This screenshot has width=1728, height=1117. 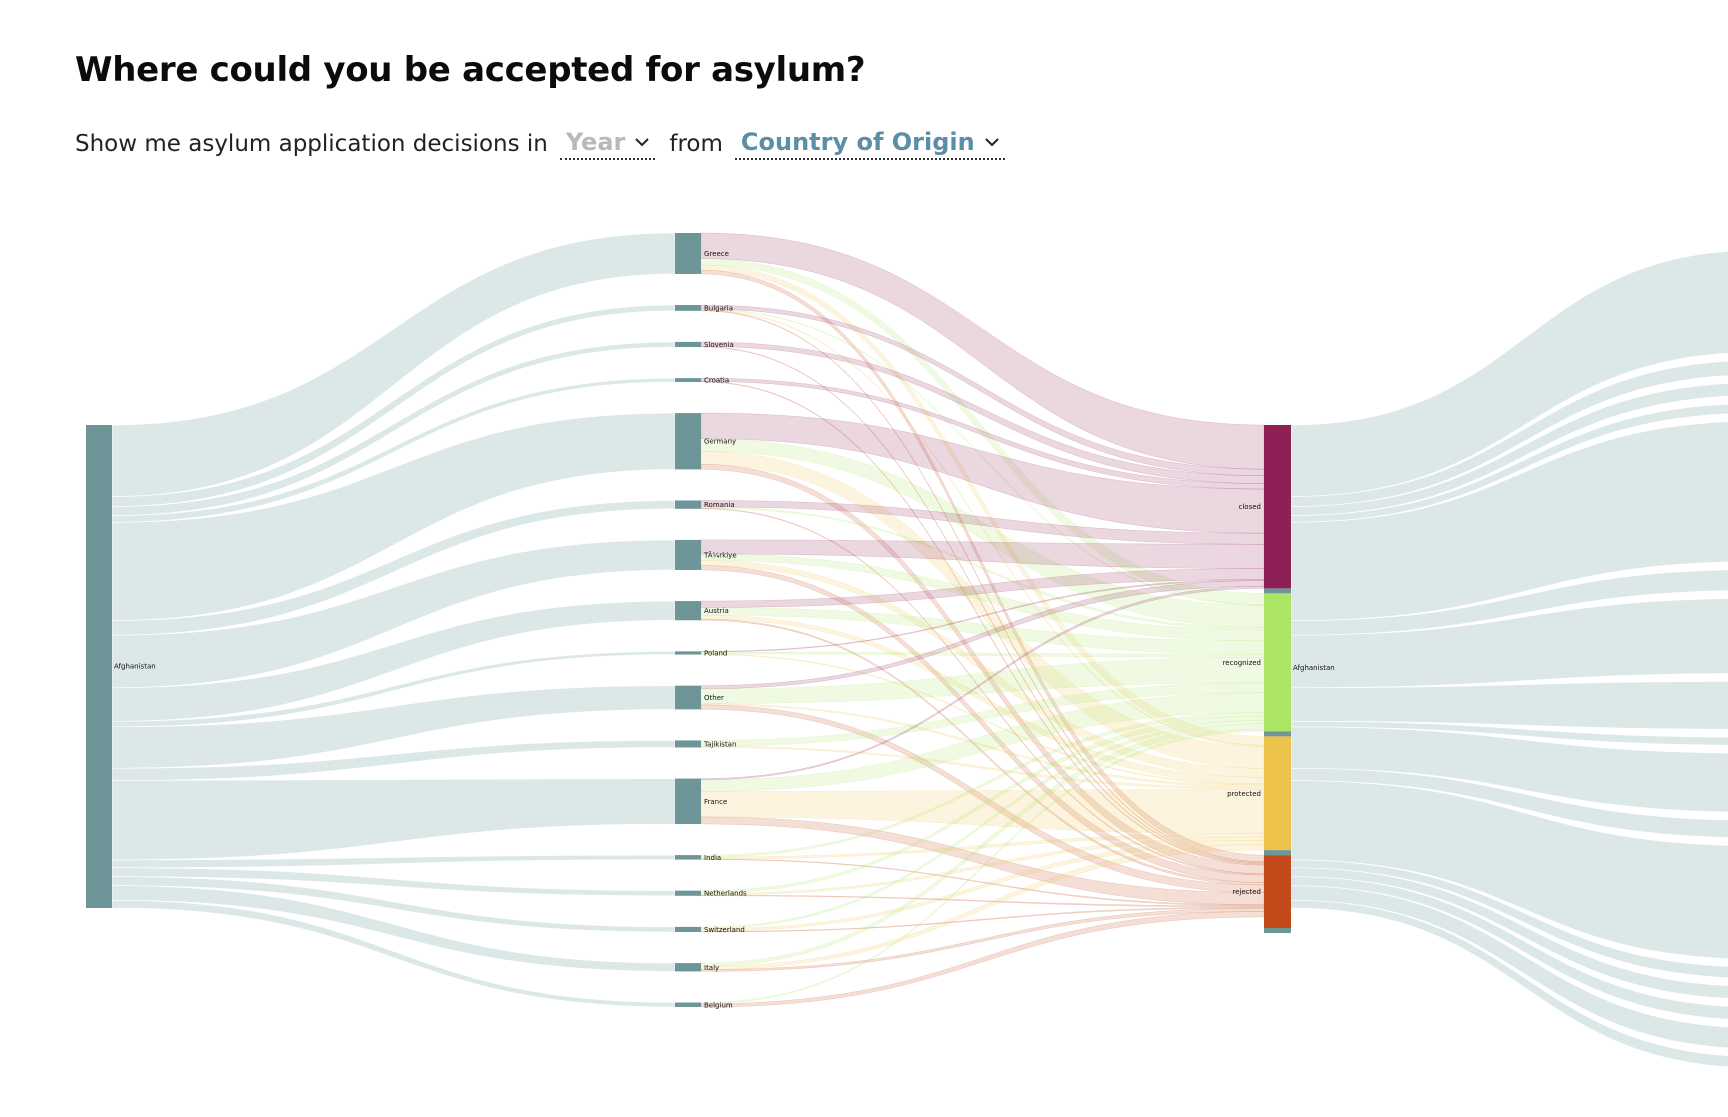 I want to click on flow-mirror-poland, so click(x=1509, y=733).